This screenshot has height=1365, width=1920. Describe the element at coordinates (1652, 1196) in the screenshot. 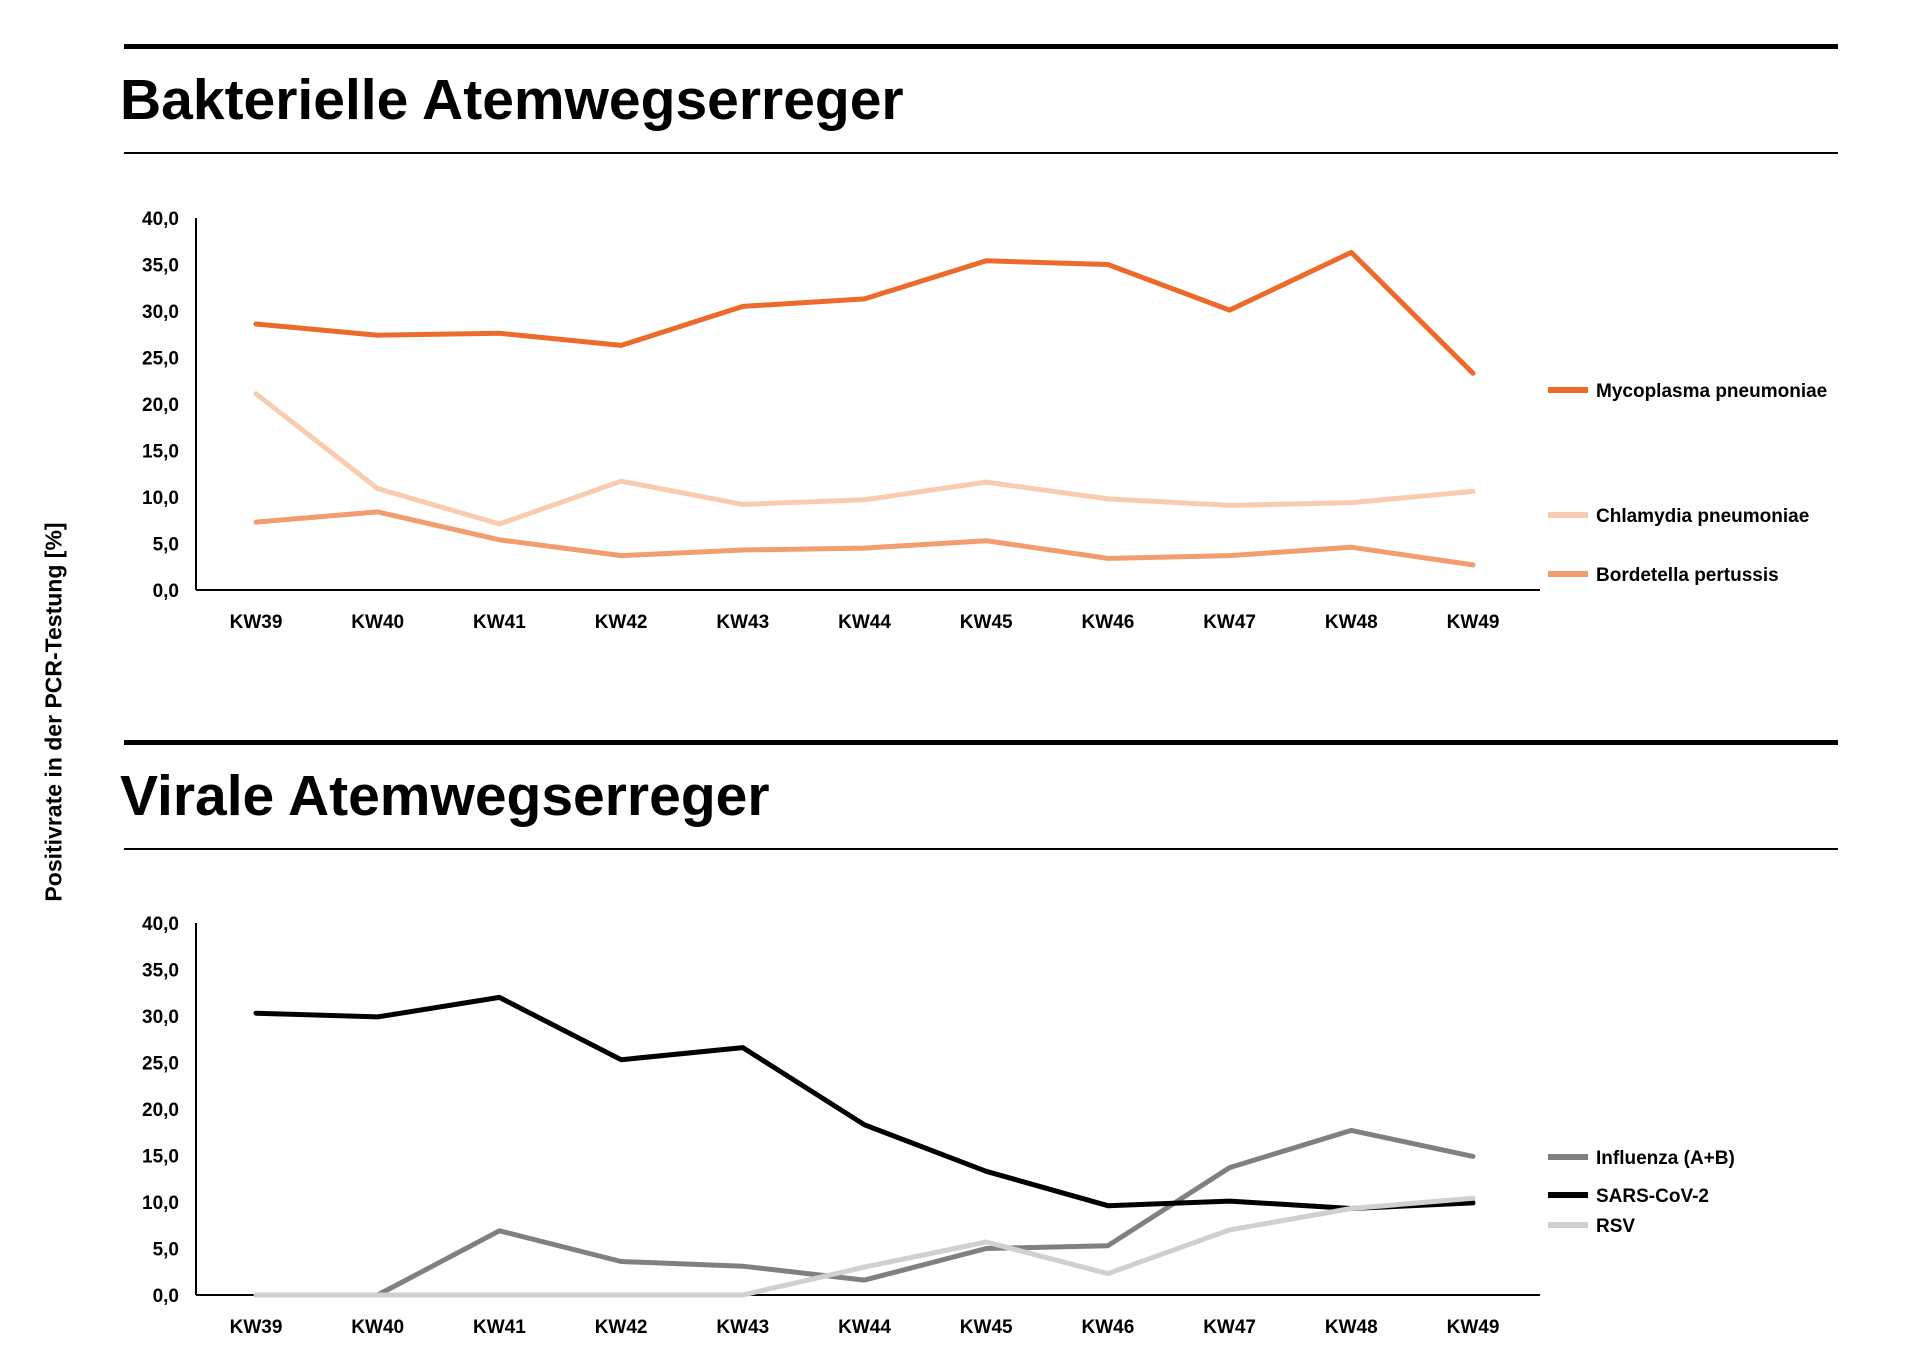

I see `legend-label: SARS-CoV-2` at that location.